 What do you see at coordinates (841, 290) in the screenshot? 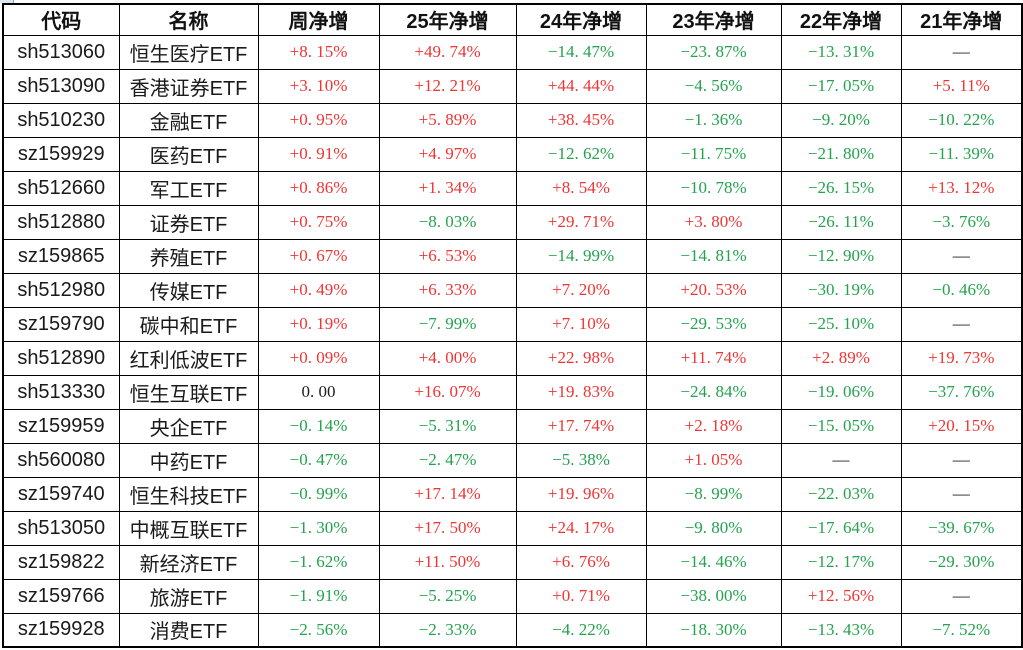
I see `value-cell-22年净增: −30. 19%` at bounding box center [841, 290].